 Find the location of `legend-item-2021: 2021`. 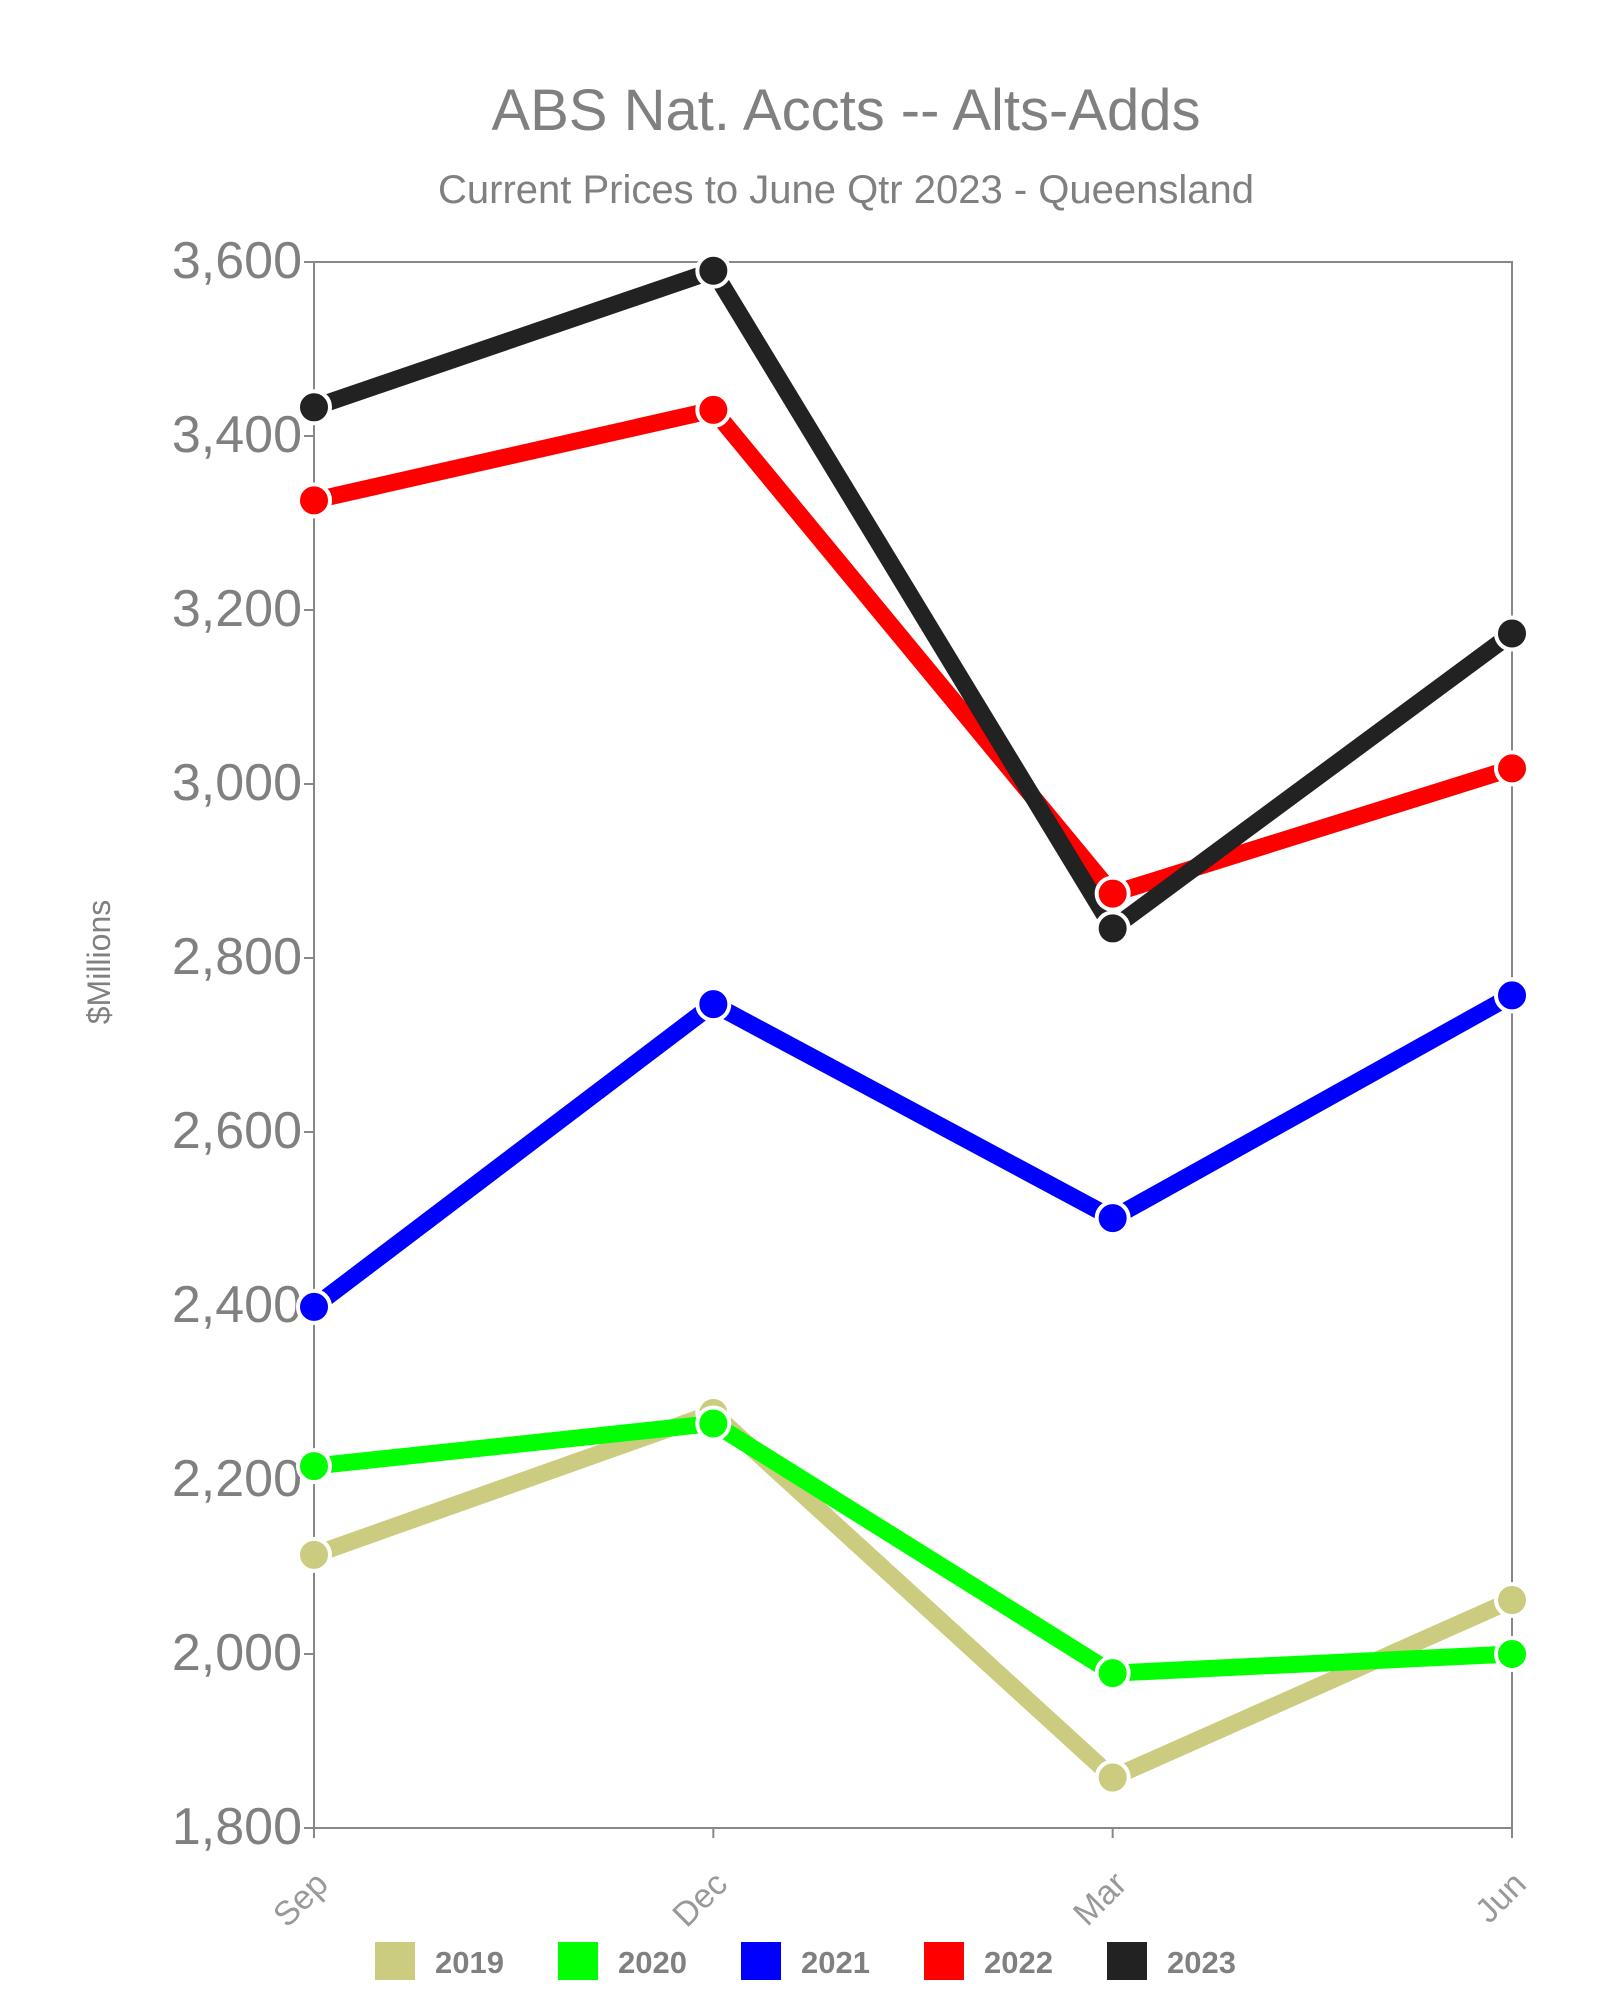

legend-item-2021: 2021 is located at coordinates (805, 1961).